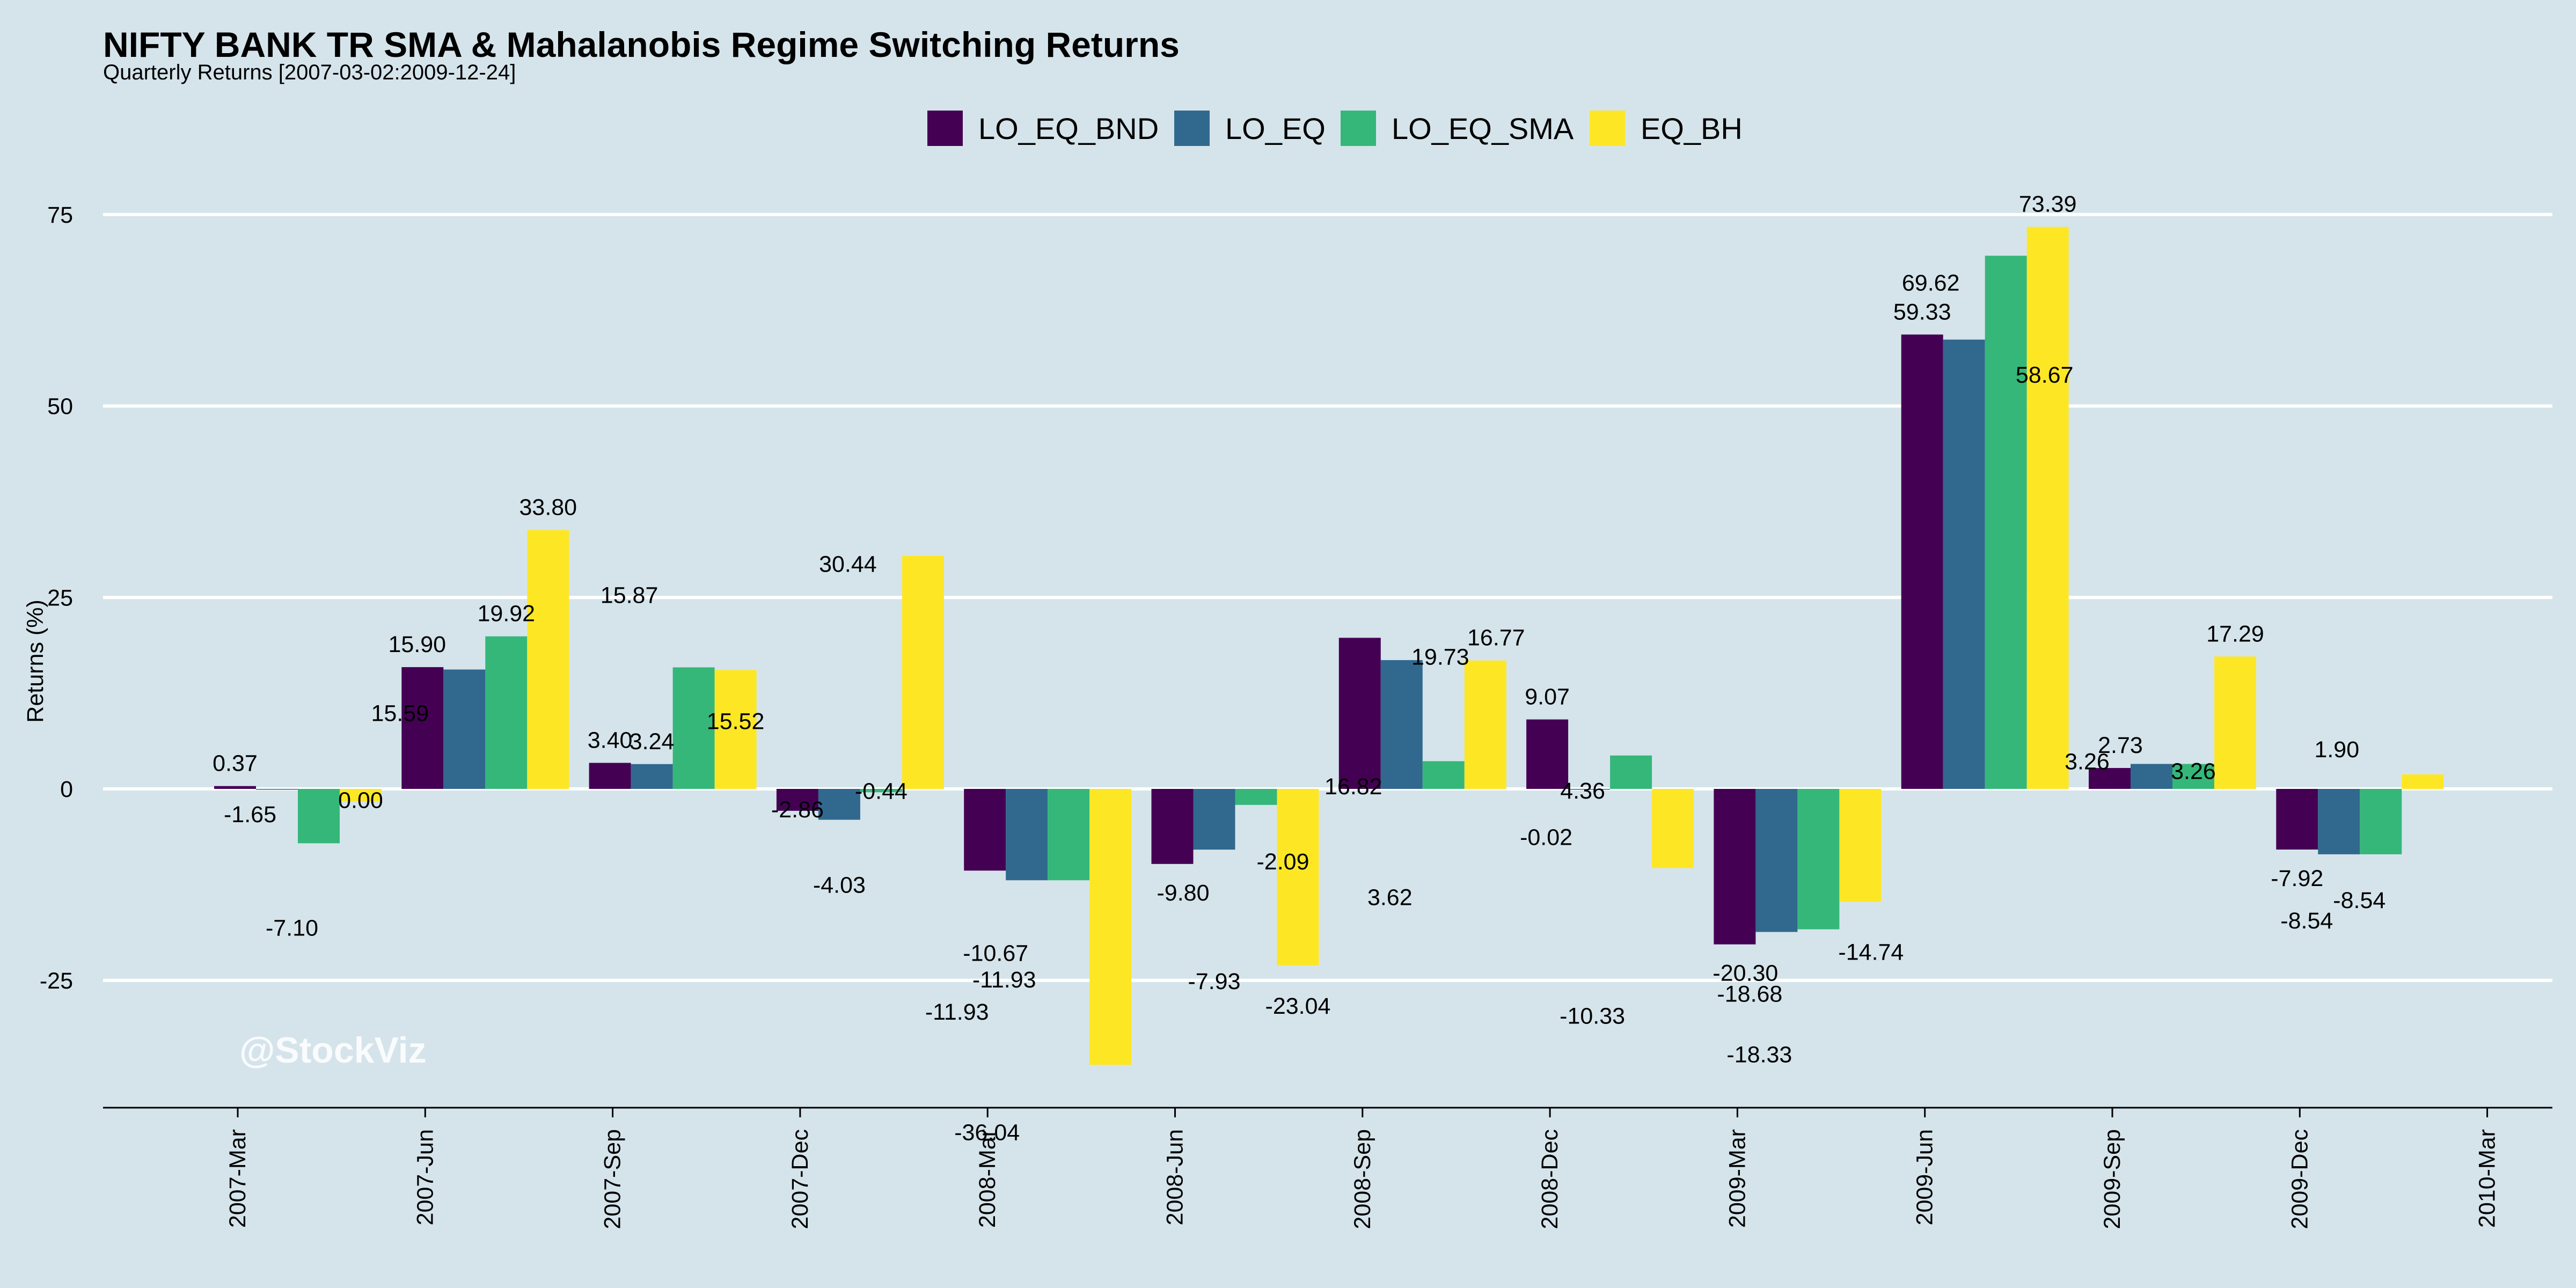 This screenshot has width=2576, height=1288. What do you see at coordinates (1335, 128) in the screenshot?
I see `legend: LO_EQ_BND LO_EQ LO_EQ_SMA EQ_BH` at bounding box center [1335, 128].